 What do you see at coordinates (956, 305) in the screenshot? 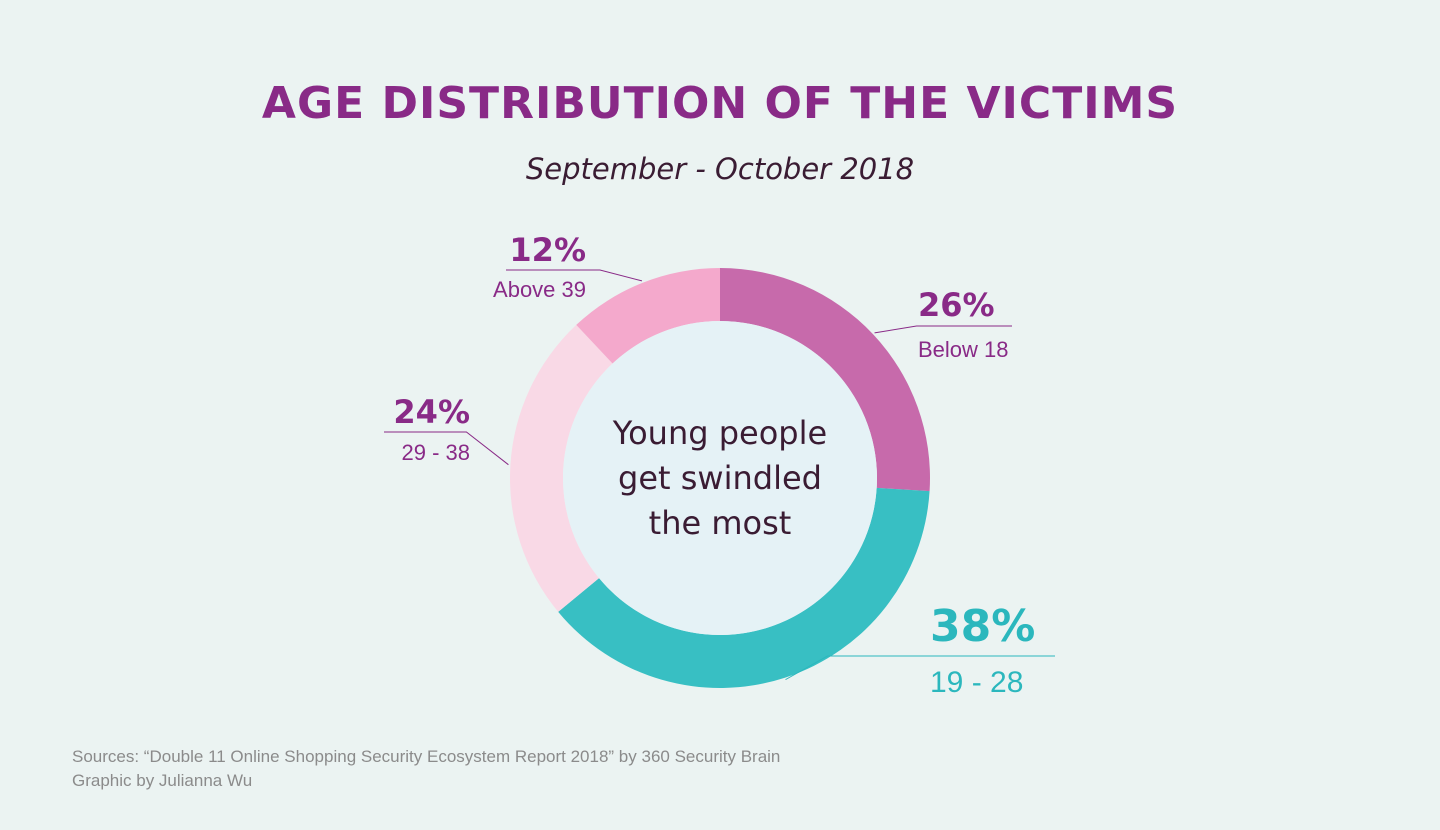
I see `slice-value-label: 26%` at bounding box center [956, 305].